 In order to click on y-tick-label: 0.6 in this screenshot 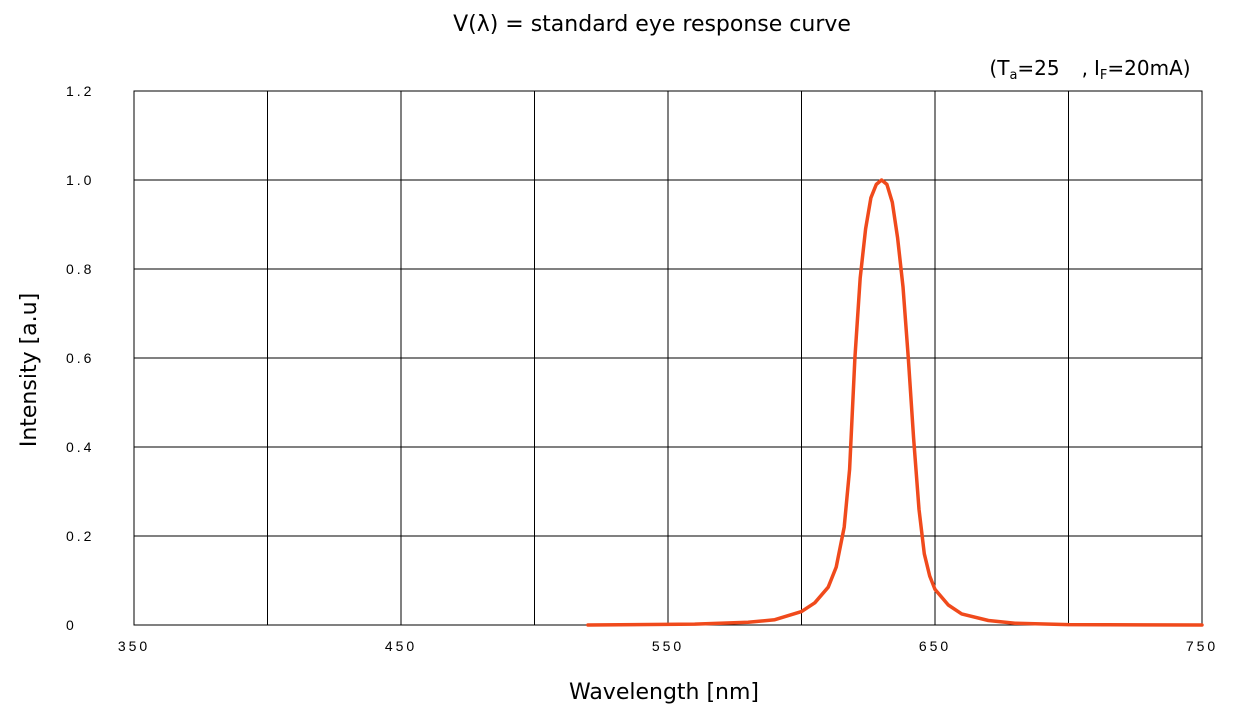, I will do `click(80, 358)`.